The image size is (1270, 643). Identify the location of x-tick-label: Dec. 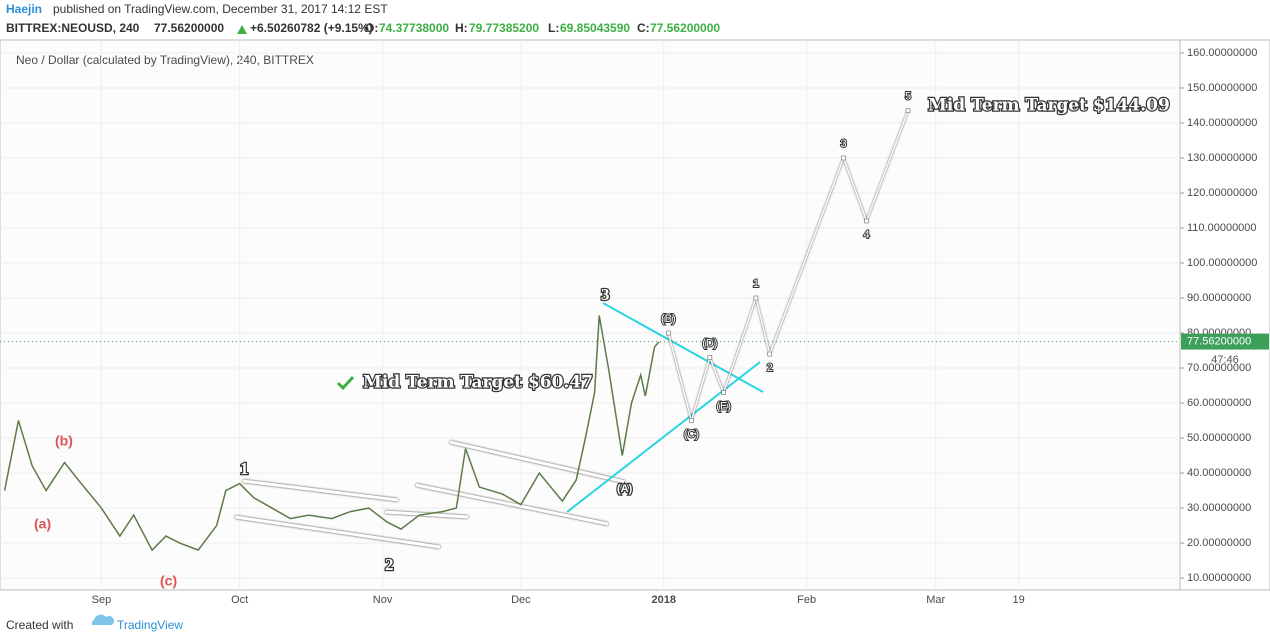
(521, 600).